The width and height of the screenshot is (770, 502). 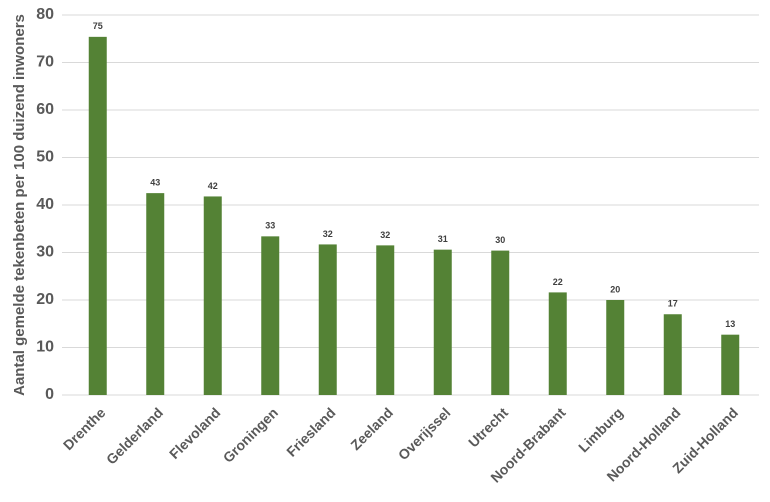 I want to click on data-label: 33, so click(x=270, y=226).